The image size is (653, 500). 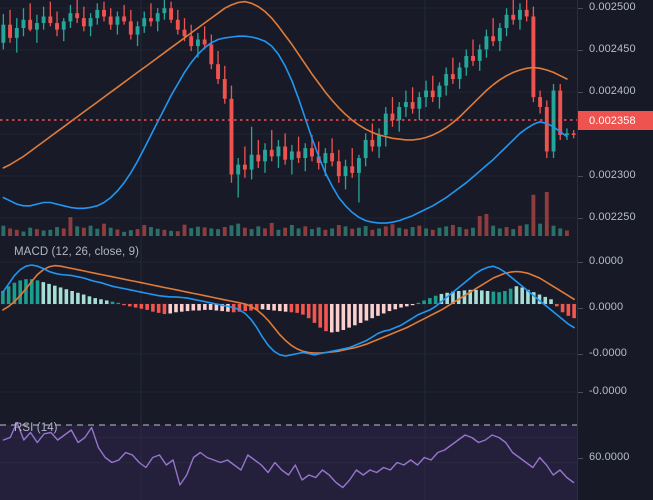 What do you see at coordinates (612, 217) in the screenshot?
I see `scale-label: 0.002250` at bounding box center [612, 217].